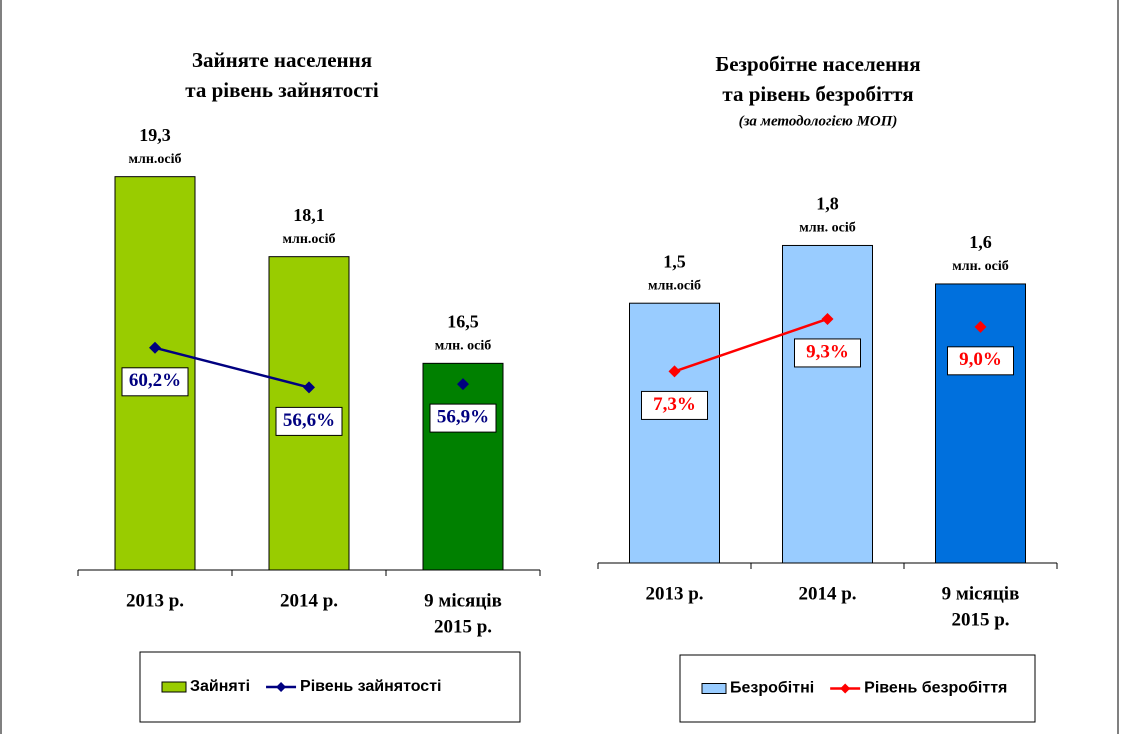 The width and height of the screenshot is (1124, 734). Describe the element at coordinates (155, 135) in the screenshot. I see `bar-value-label: 19,3` at that location.